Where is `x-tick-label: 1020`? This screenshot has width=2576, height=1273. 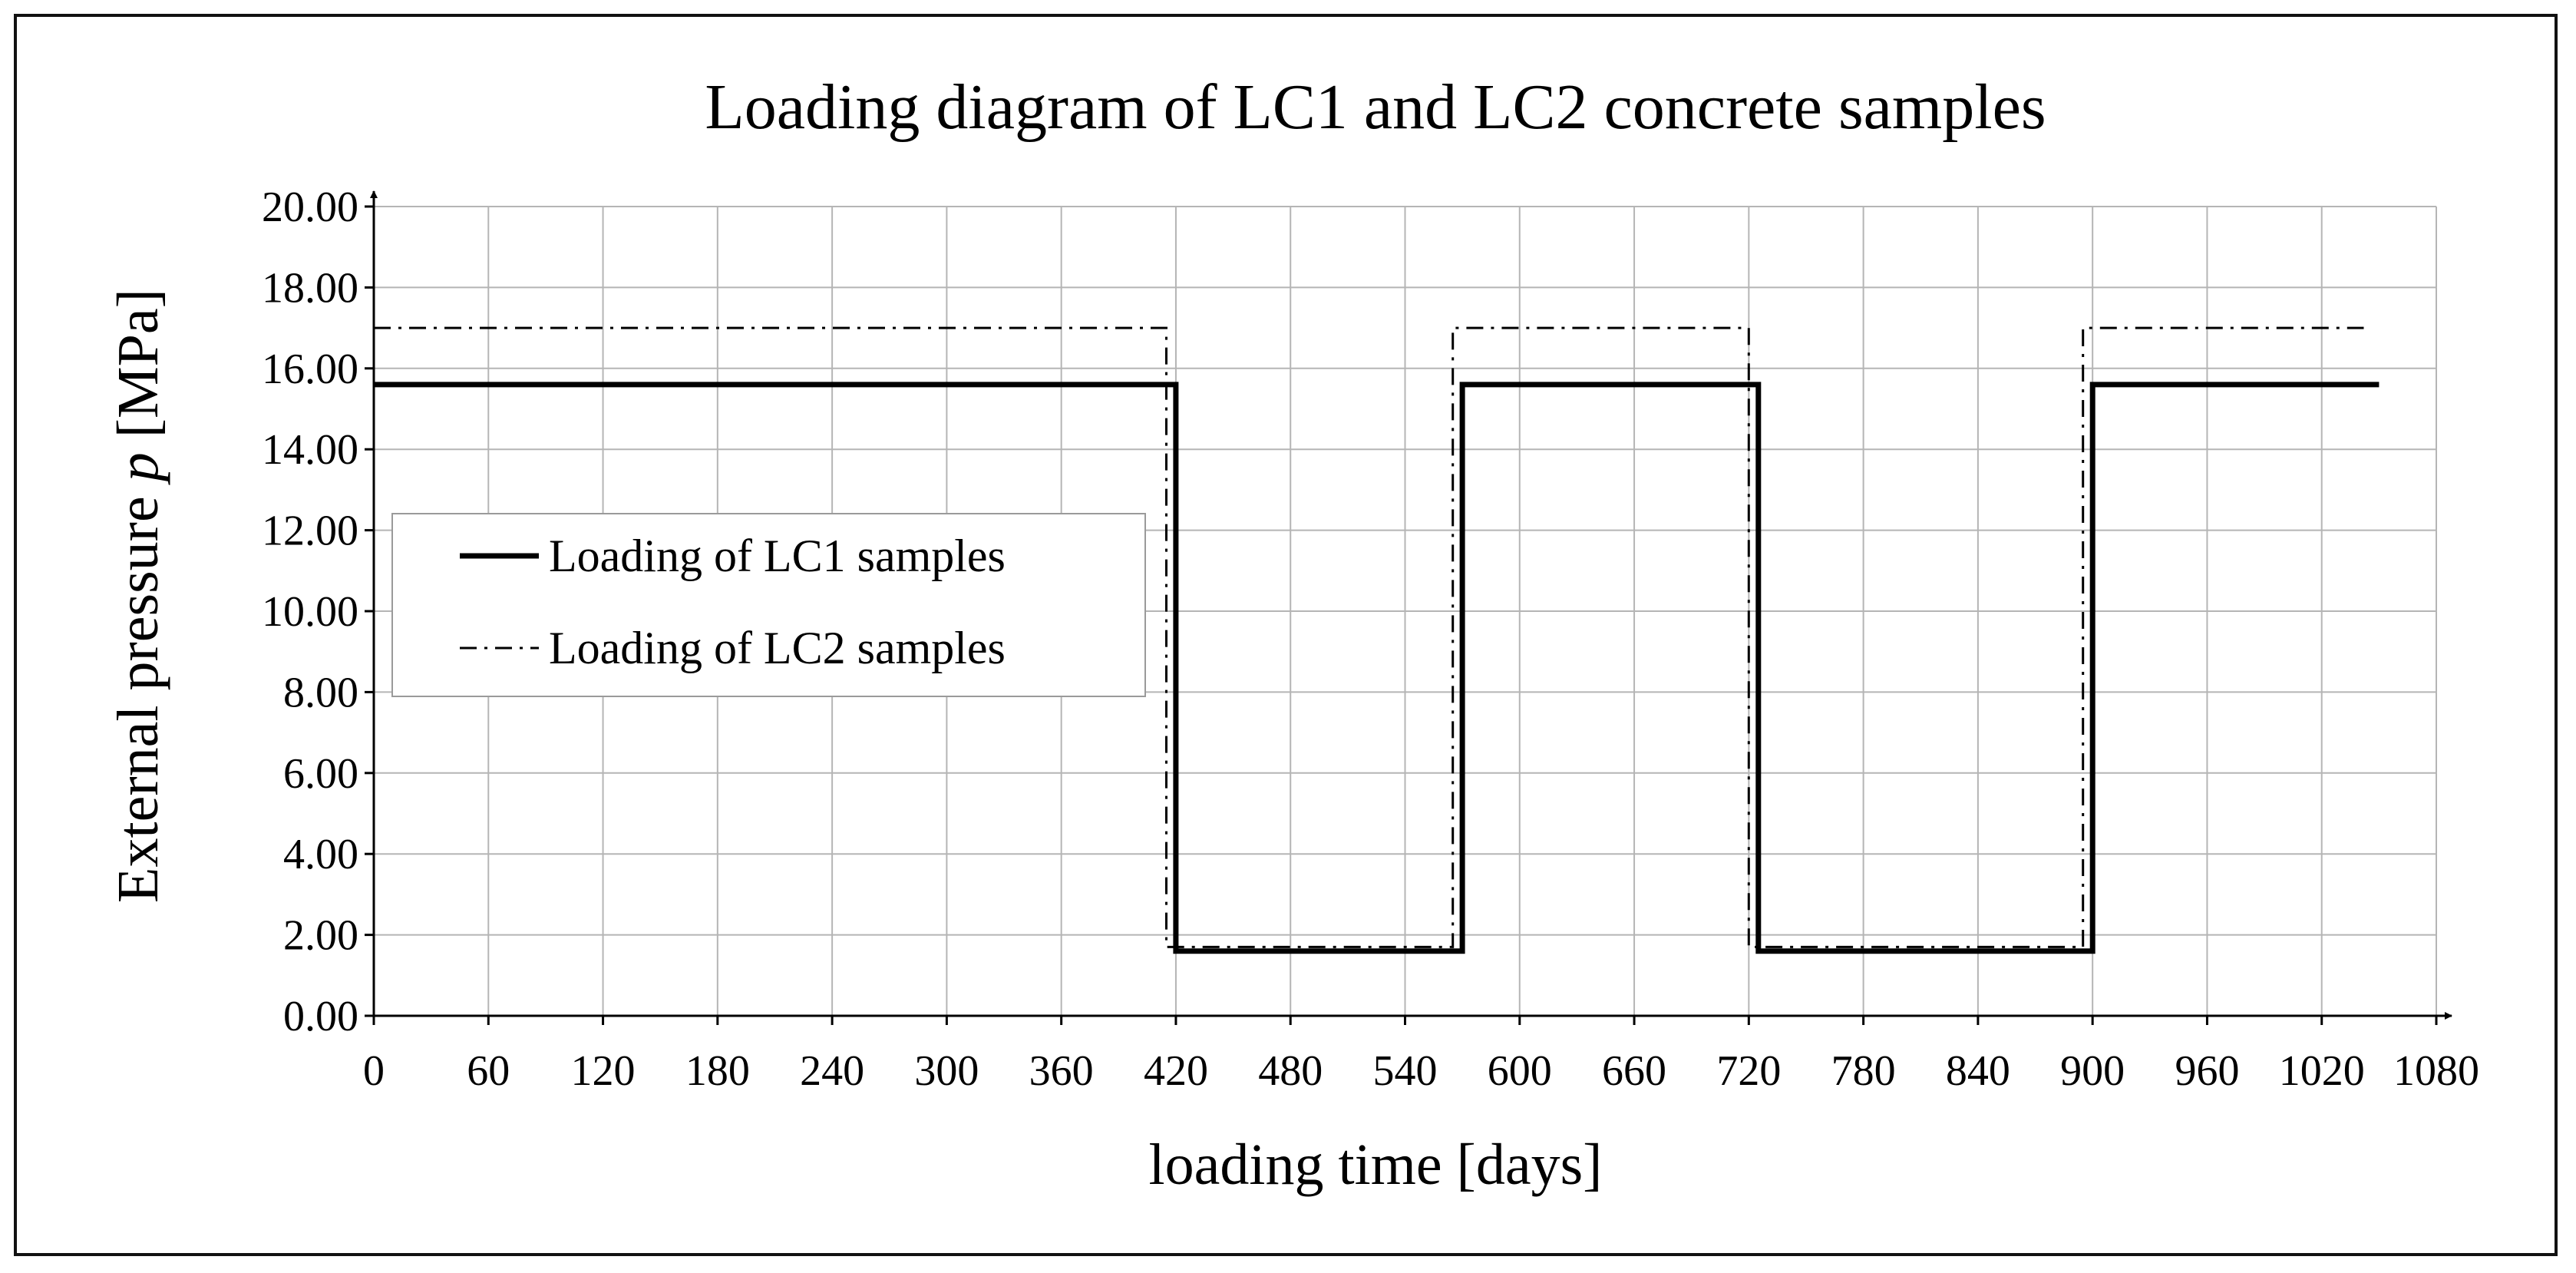 x-tick-label: 1020 is located at coordinates (2322, 1071).